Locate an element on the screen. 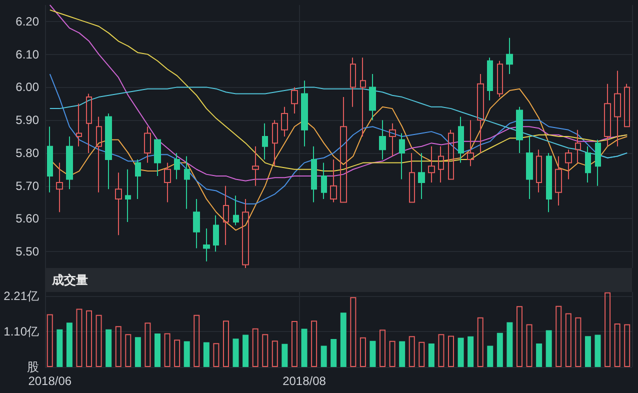 This screenshot has width=638, height=393. y-tick-label: 6.20 is located at coordinates (28, 21).